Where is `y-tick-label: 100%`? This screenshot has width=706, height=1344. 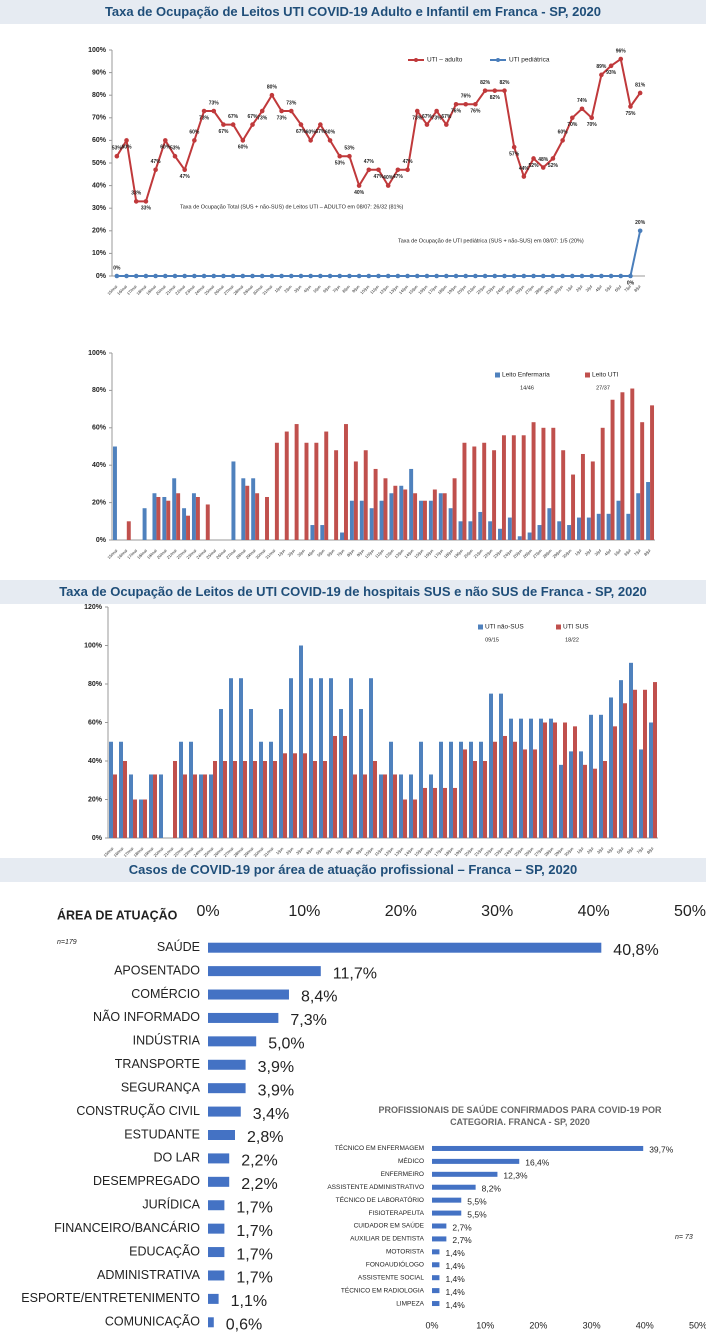
y-tick-label: 100% is located at coordinates (97, 50).